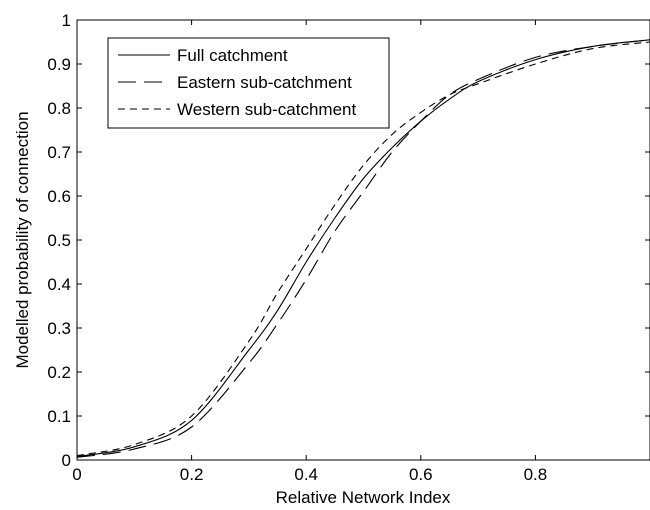 Image resolution: width=650 pixels, height=510 pixels. I want to click on x-tick-label-1: 0.2, so click(192, 474).